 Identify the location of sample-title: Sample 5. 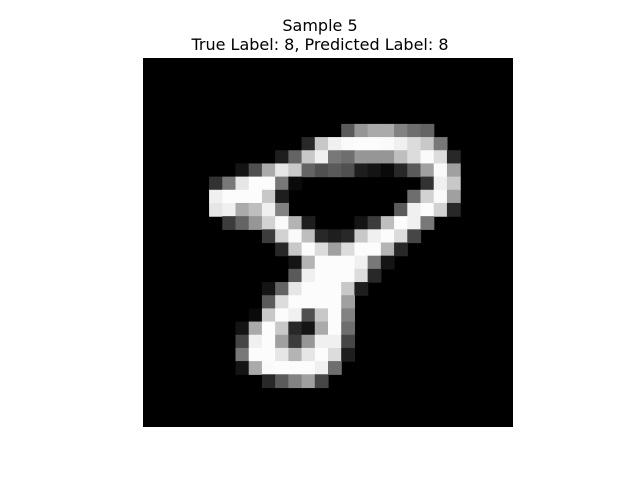
(320, 25).